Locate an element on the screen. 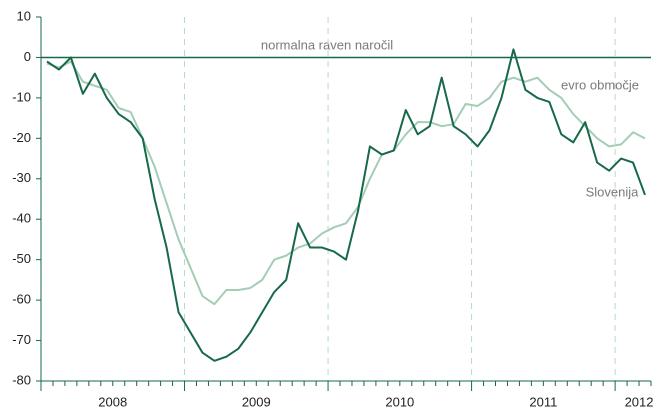 The height and width of the screenshot is (419, 658). x-tick-label: 2009 is located at coordinates (256, 401).